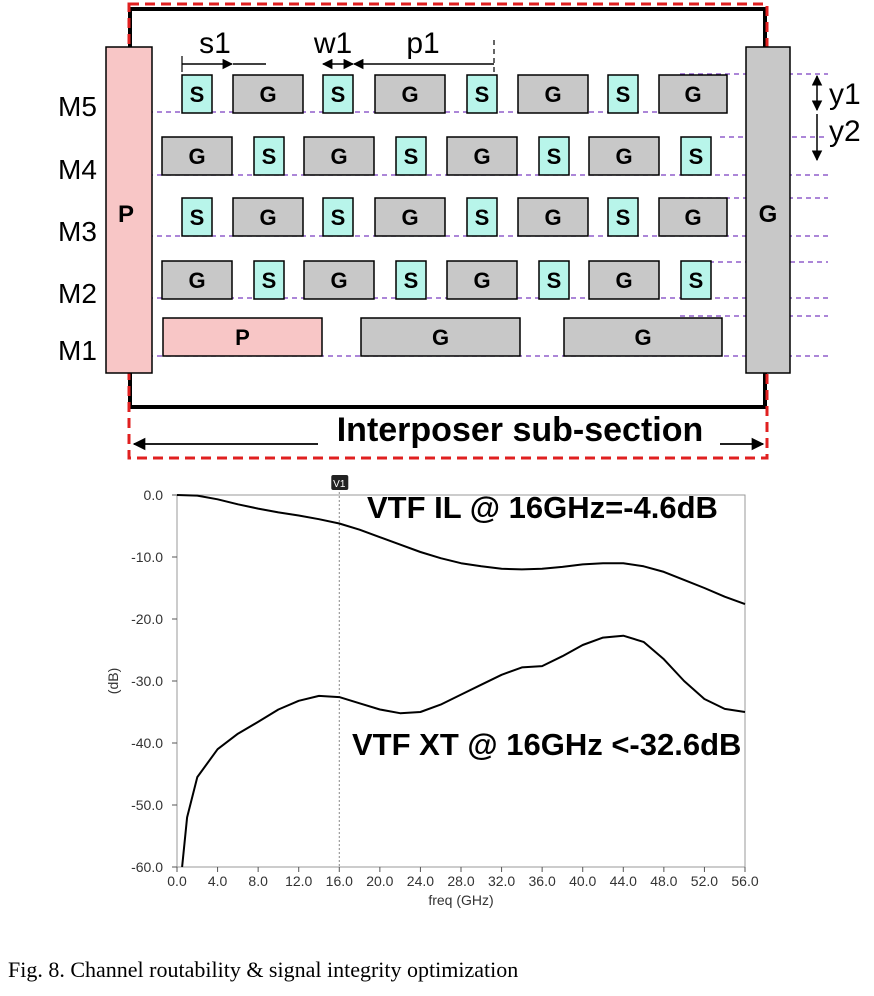 The image size is (874, 996). I want to click on layer-label-m4: M4, so click(77, 169).